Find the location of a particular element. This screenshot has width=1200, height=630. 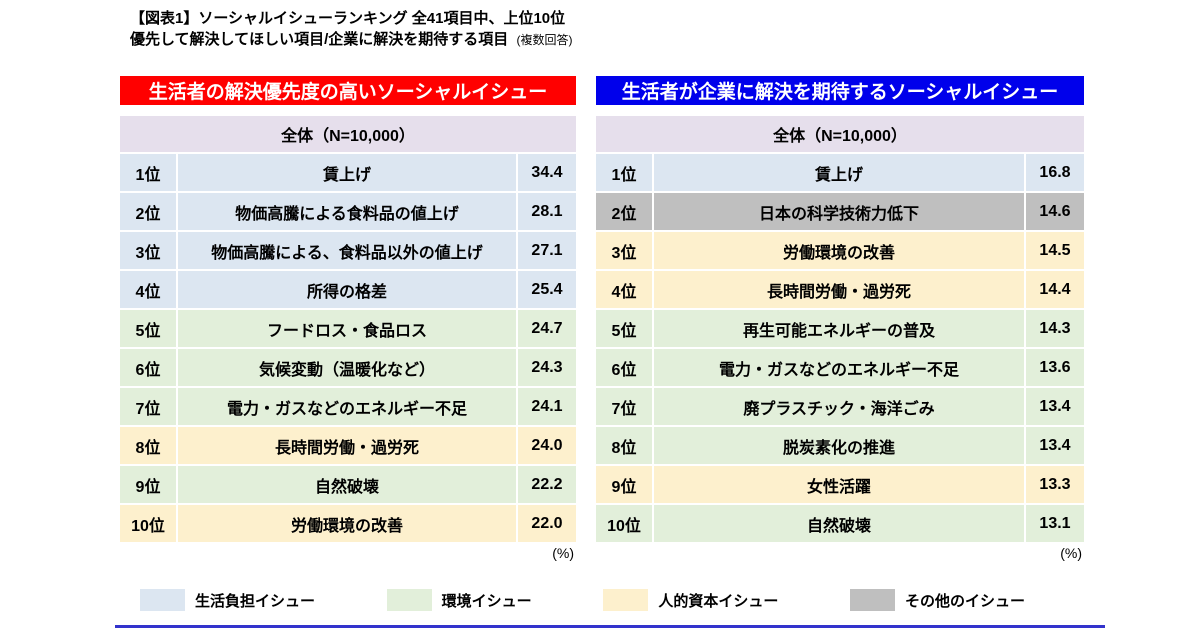

table-row: 6位 気候変動（温暖化など） 24.3 is located at coordinates (348, 367).